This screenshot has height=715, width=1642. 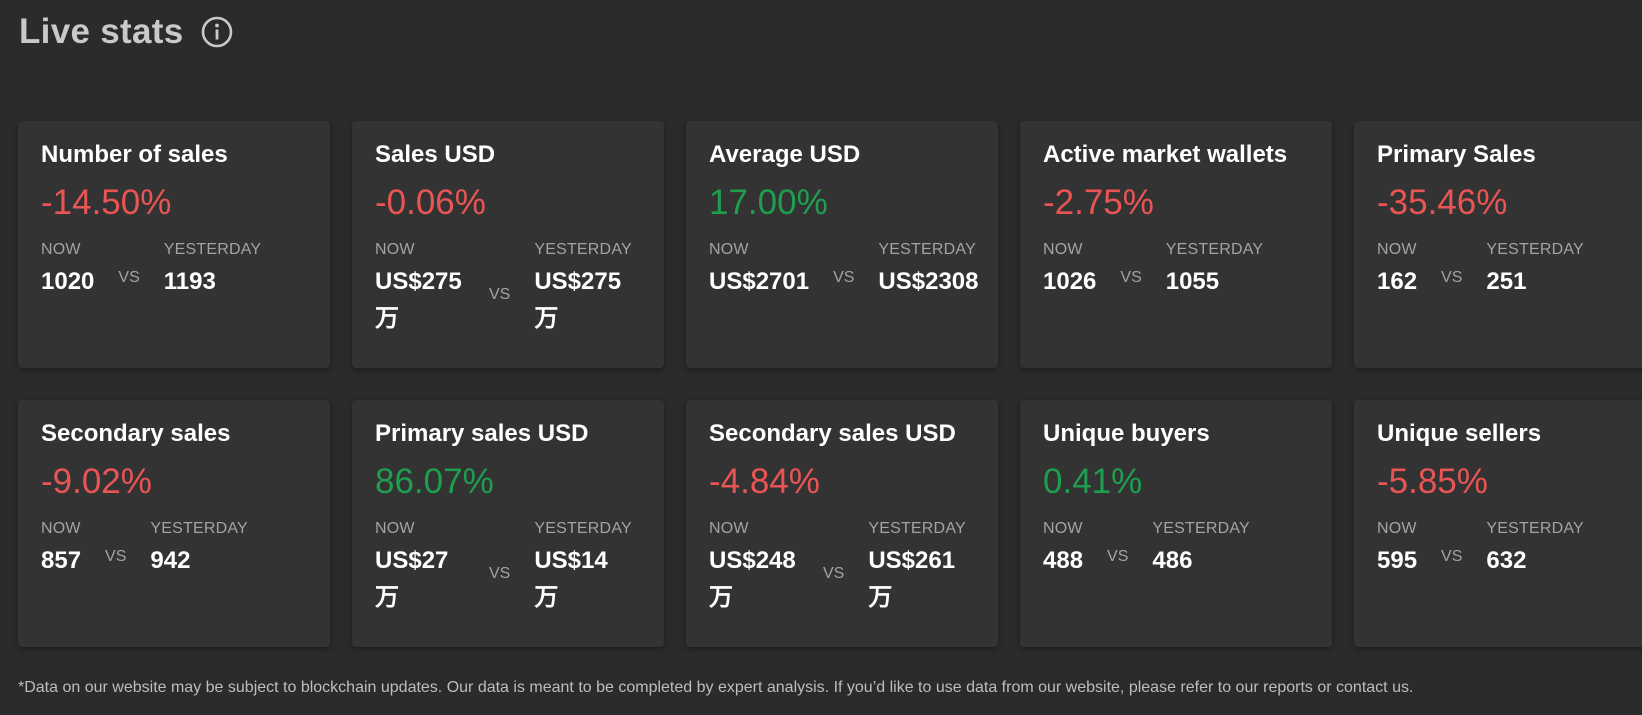 I want to click on info-icon, so click(x=217, y=32).